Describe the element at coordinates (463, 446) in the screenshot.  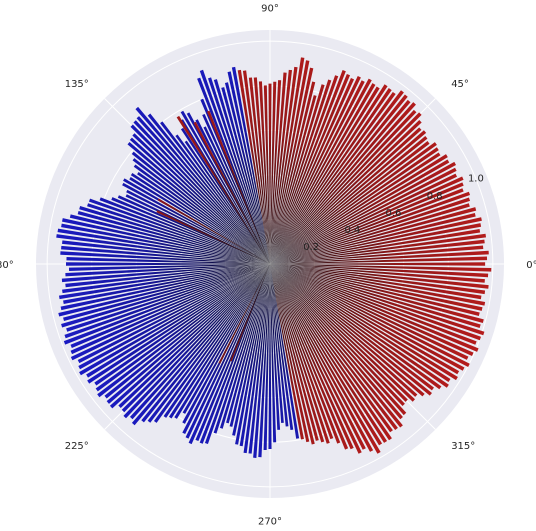
I see `angular-tick-label-315: 315°` at that location.